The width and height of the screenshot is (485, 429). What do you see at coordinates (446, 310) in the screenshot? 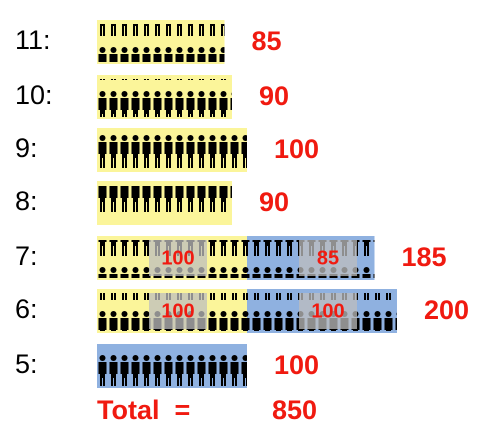
I see `row-total: 200` at bounding box center [446, 310].